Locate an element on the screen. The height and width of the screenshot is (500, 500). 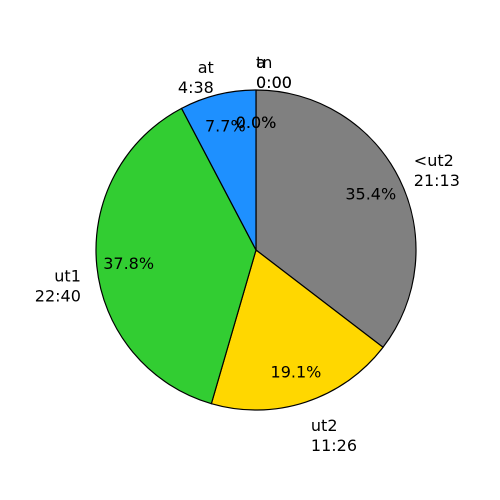
slice-percent-at: 7.7% is located at coordinates (225, 126).